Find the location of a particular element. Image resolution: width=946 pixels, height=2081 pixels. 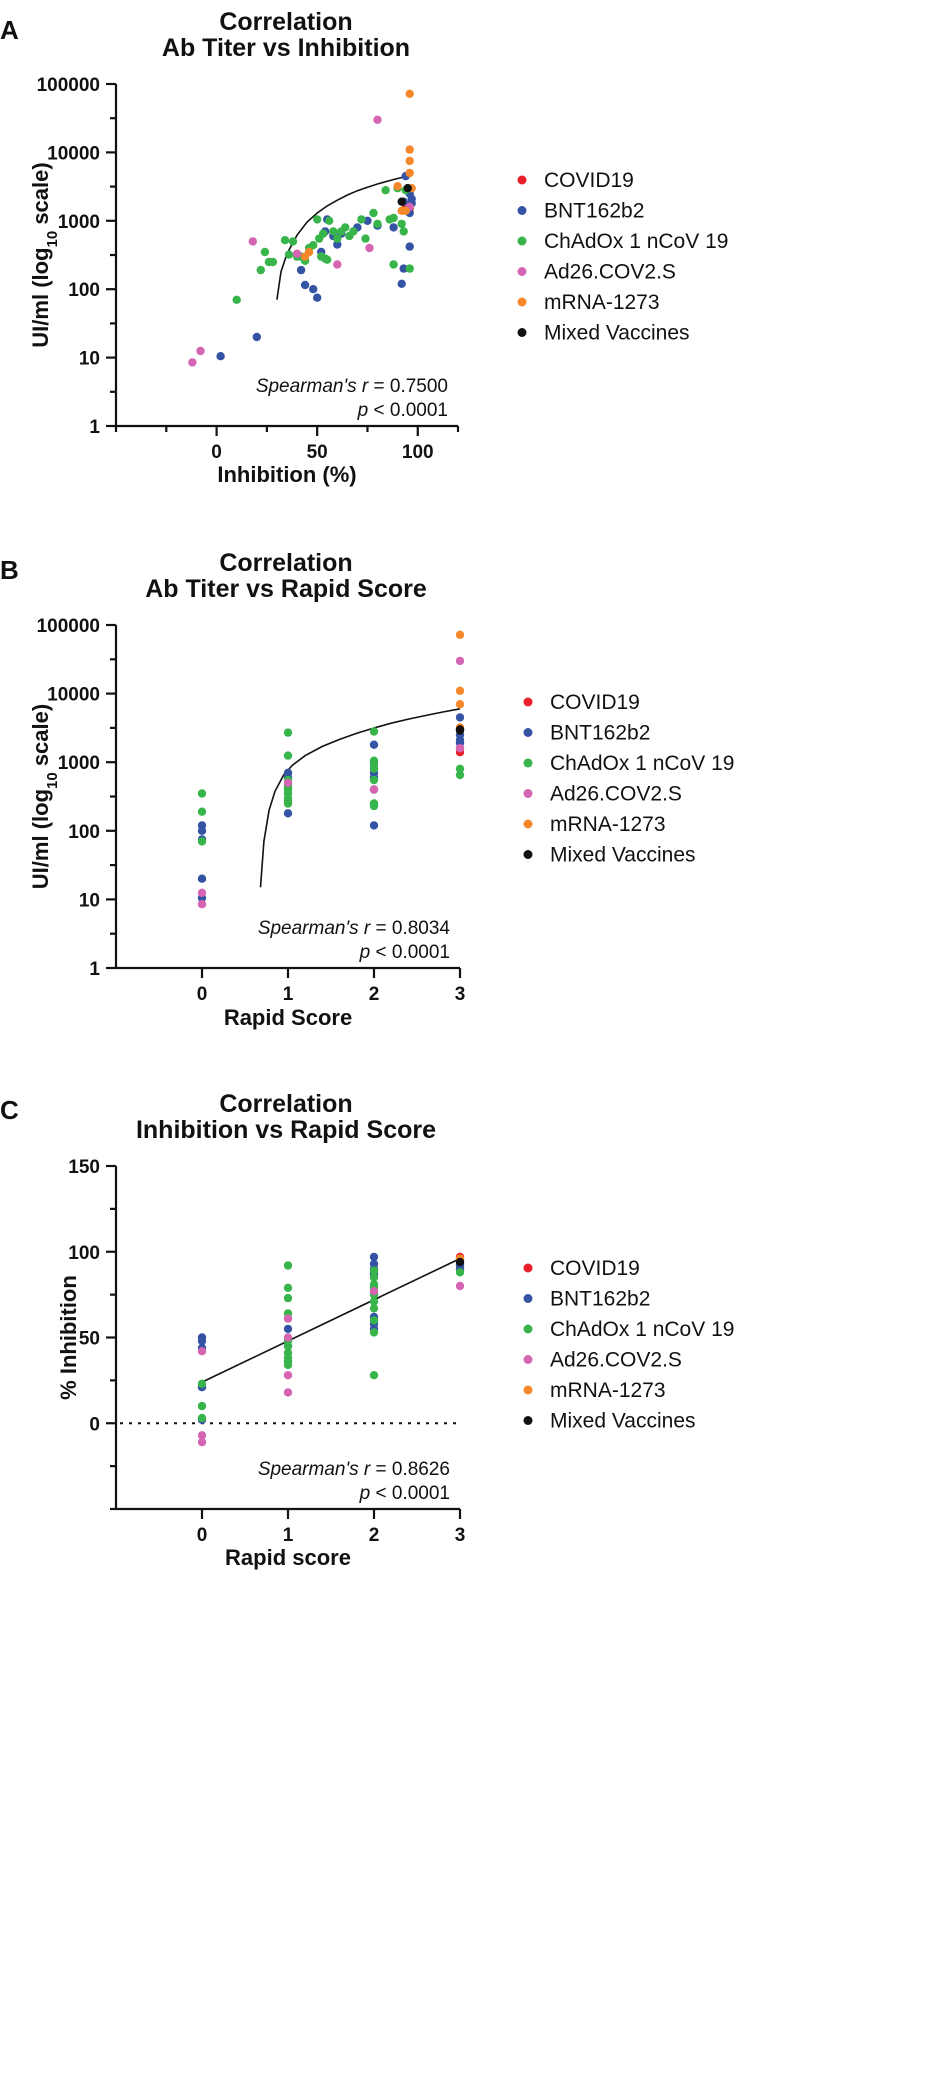

y-axis-title: UI/ml (log10 scale) is located at coordinates (44, 254).